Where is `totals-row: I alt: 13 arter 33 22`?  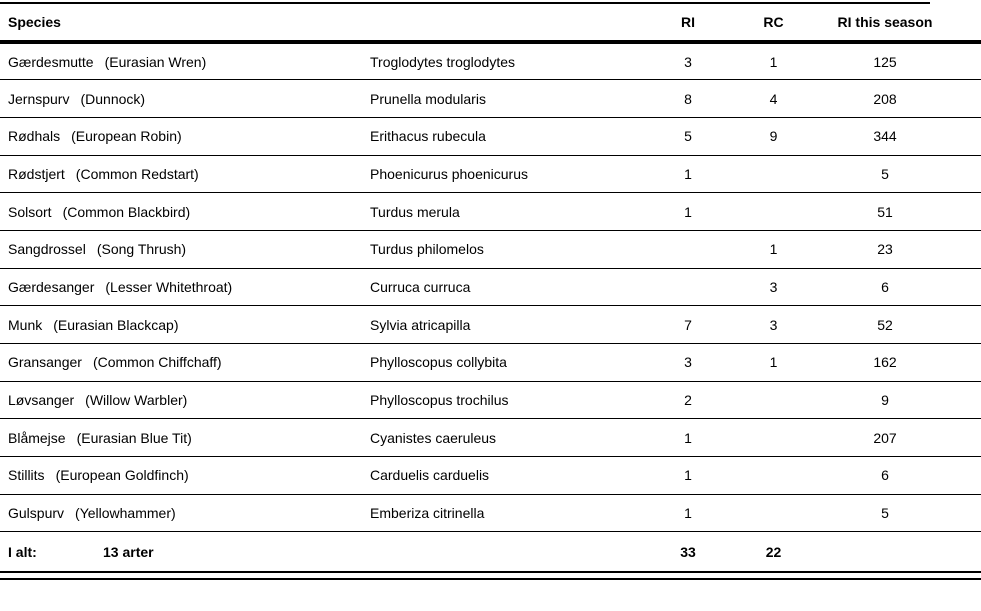
totals-row: I alt: 13 arter 33 22 is located at coordinates (490, 552).